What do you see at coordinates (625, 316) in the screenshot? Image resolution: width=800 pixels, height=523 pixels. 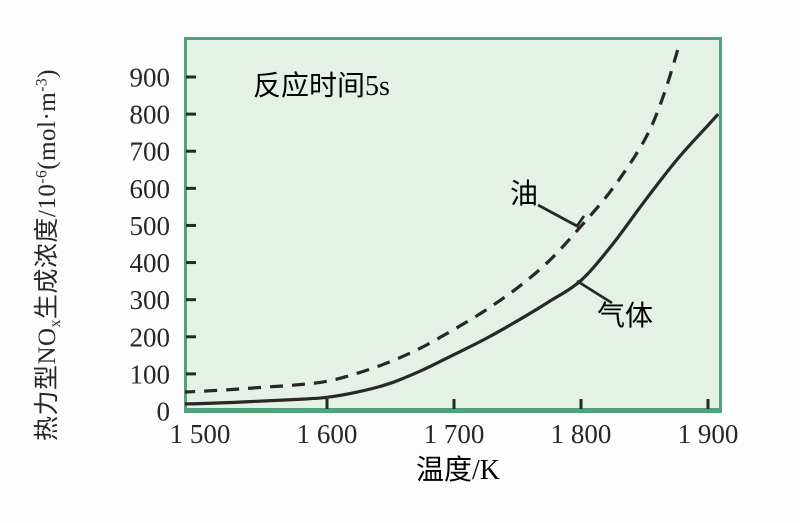 I see `gas-curve-label: 气体` at bounding box center [625, 316].